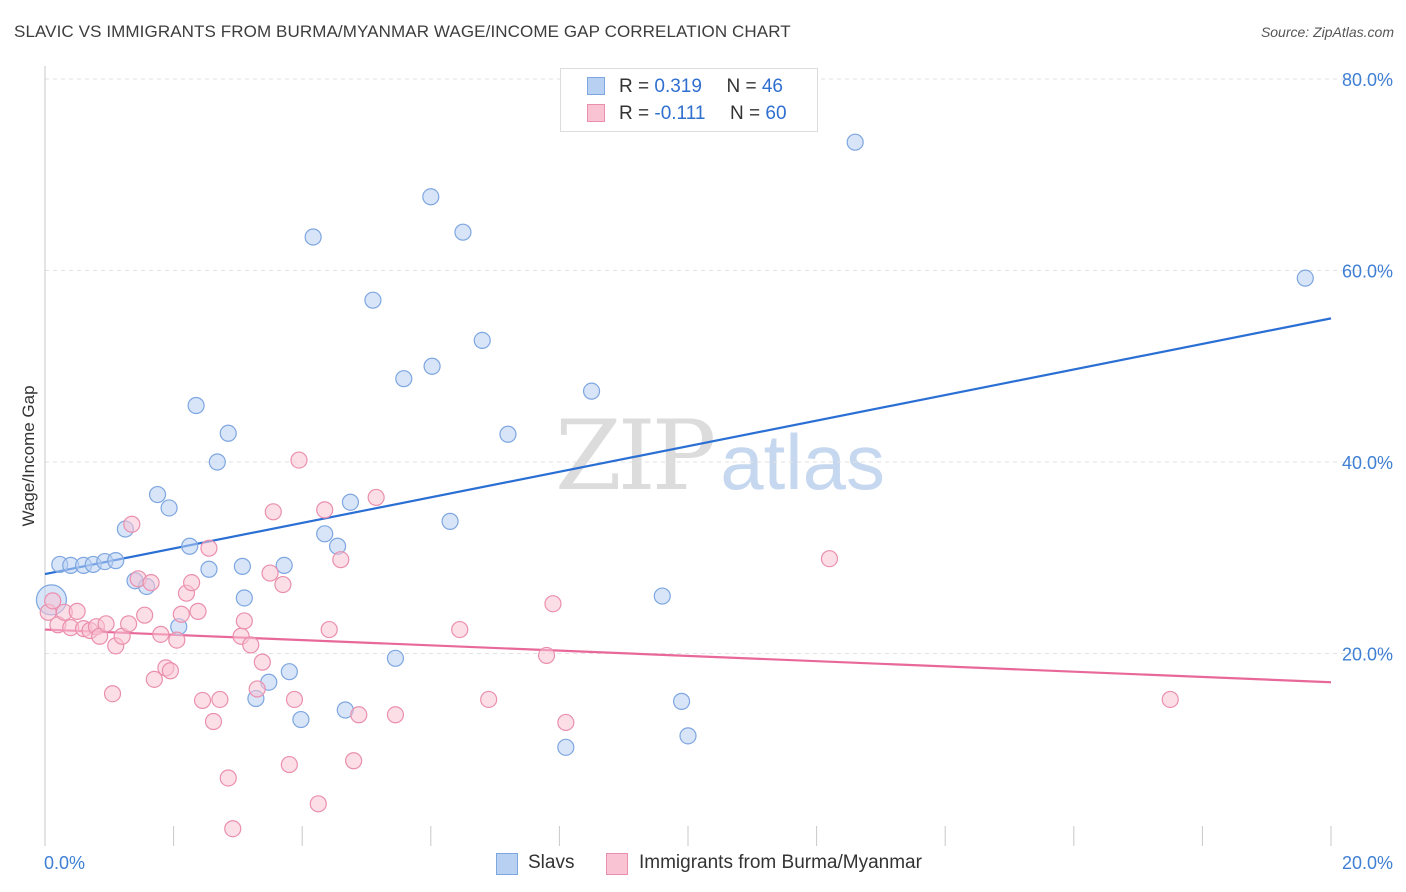  Describe the element at coordinates (680, 113) in the screenshot. I see `legend-r-value: -0.111` at that location.